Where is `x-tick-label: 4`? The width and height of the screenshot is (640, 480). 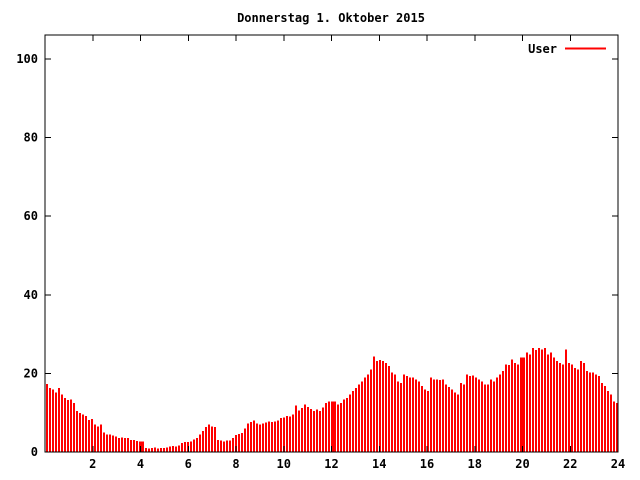
x-tick-label: 4 is located at coordinates (140, 464).